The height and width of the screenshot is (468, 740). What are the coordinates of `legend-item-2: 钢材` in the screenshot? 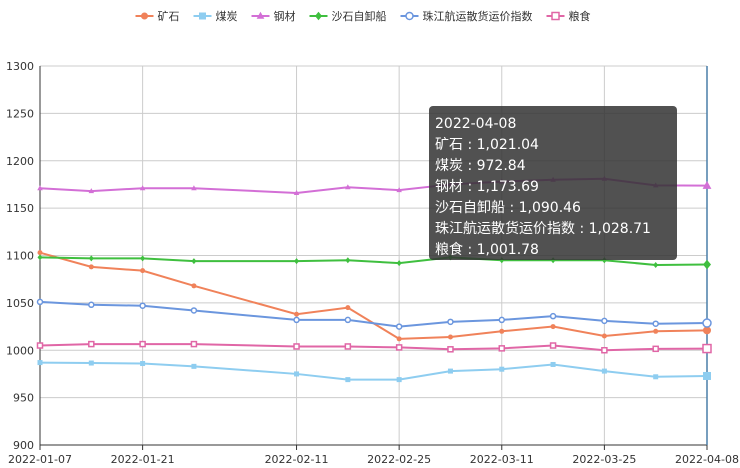 It's located at (273, 16).